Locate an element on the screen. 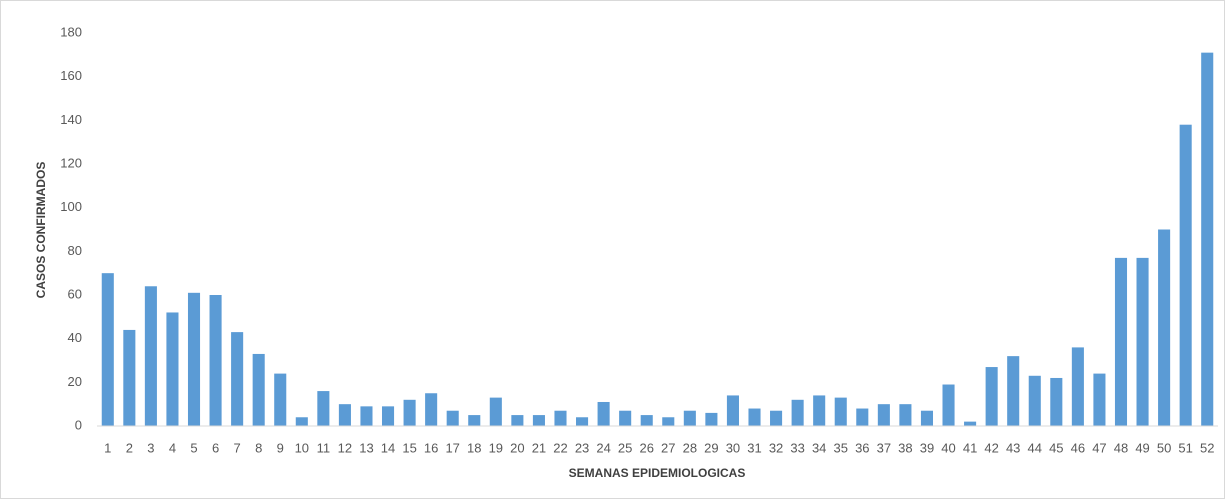 This screenshot has height=499, width=1225. x-tick-label: 45 is located at coordinates (1056, 447).